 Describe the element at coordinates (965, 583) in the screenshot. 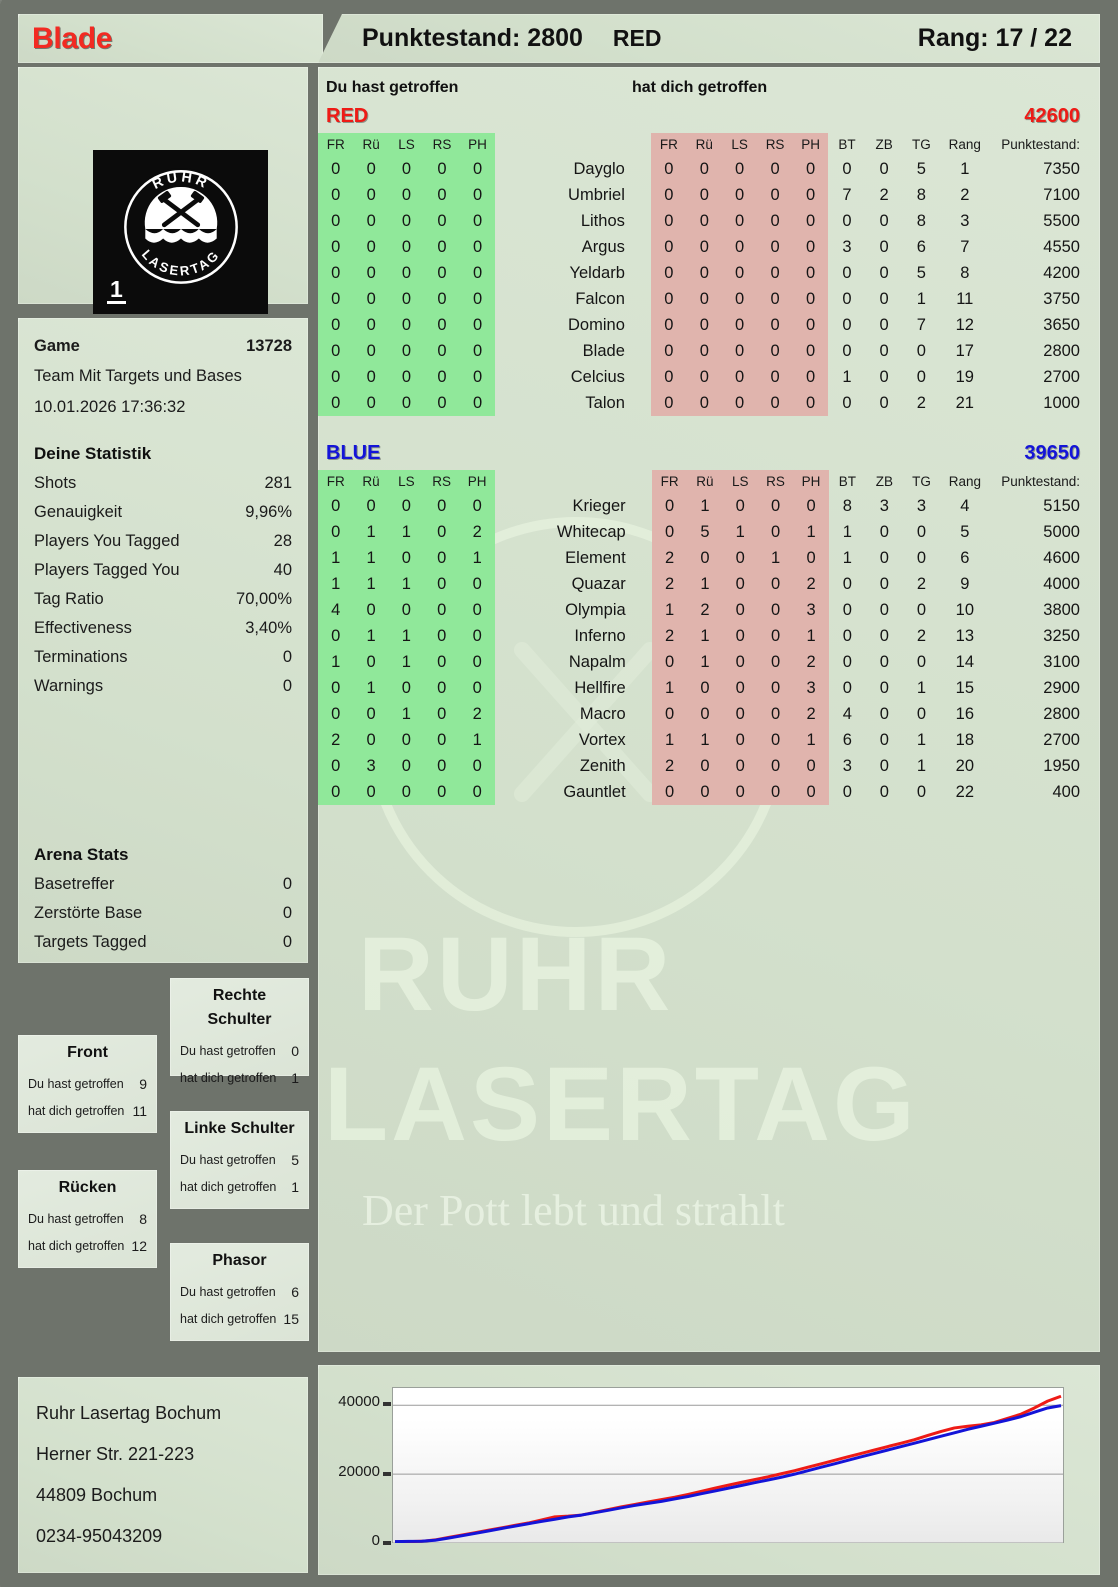

I see `cell-rang: 9` at that location.